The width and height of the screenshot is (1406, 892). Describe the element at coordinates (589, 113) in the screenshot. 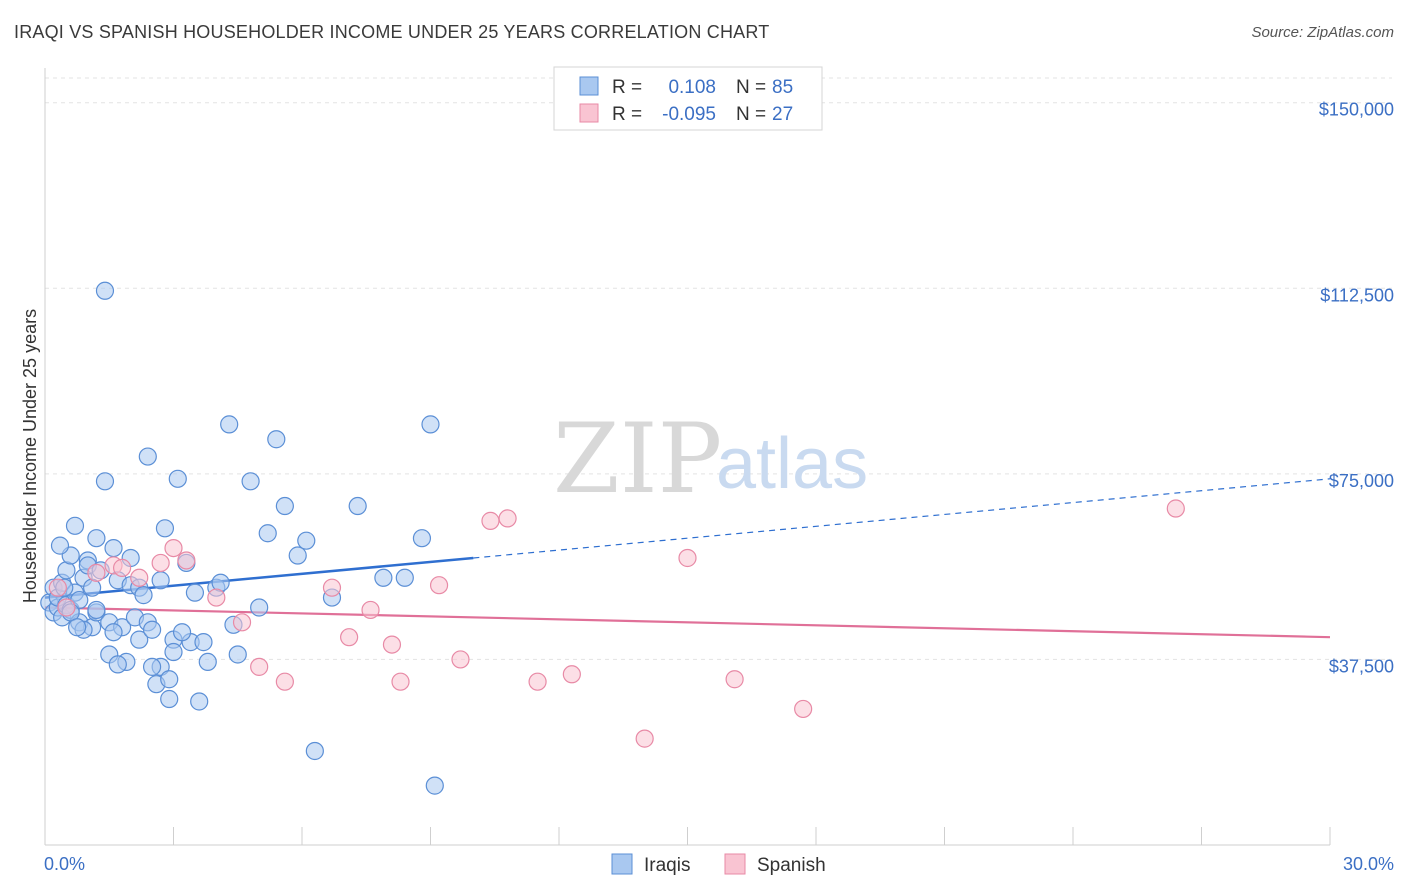

I see `stats-swatch-spanish` at that location.